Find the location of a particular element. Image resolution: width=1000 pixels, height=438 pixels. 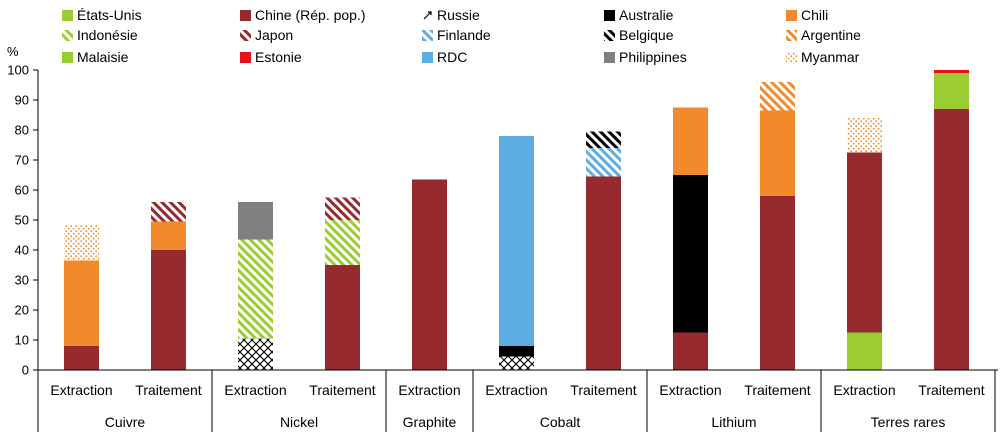

legend-item-indonesie: Indonésie is located at coordinates (100, 35).